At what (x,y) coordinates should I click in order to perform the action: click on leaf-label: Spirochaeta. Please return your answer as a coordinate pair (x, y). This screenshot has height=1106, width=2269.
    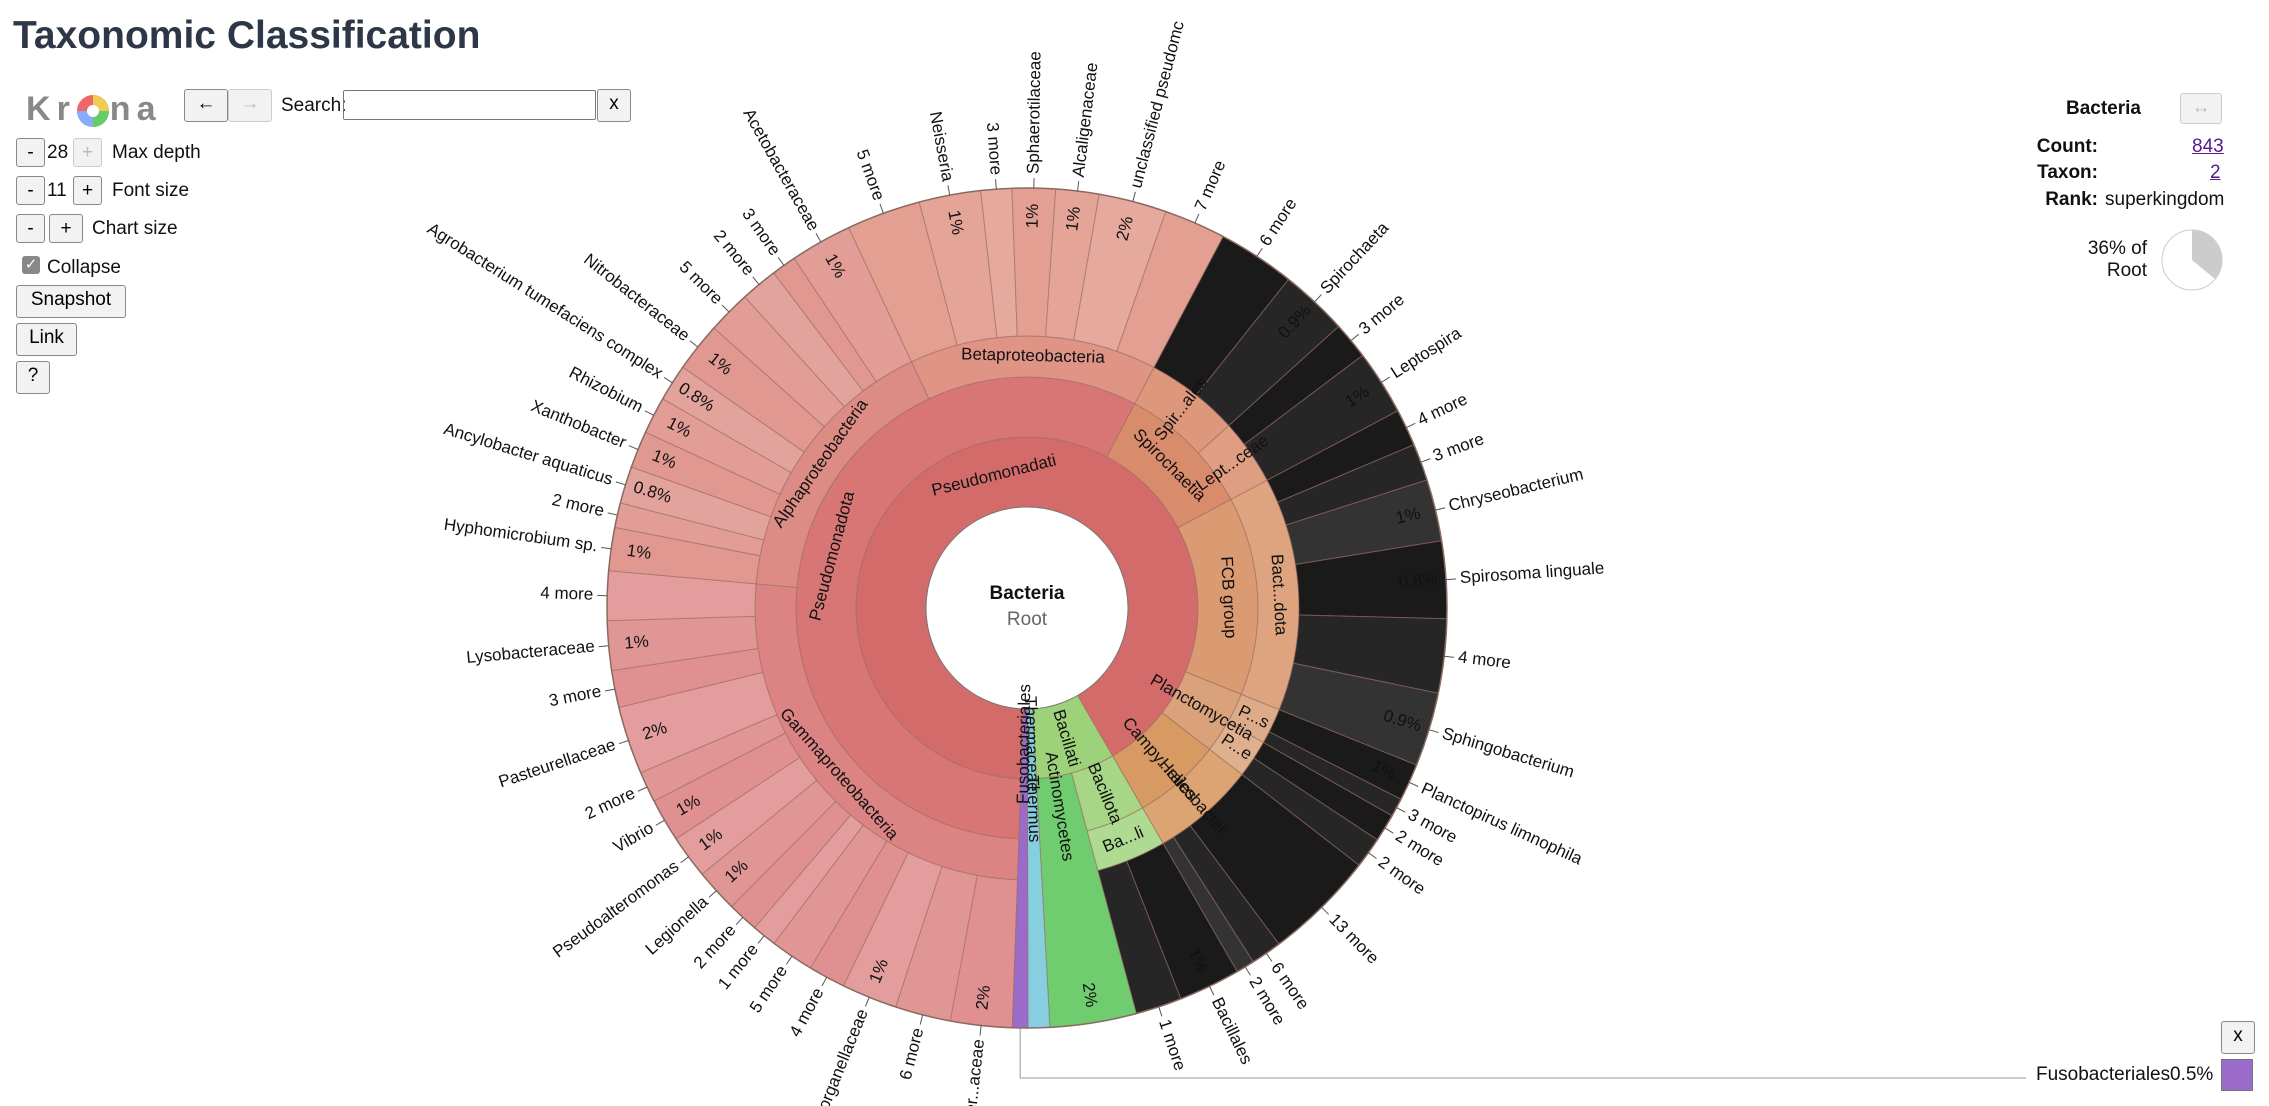
    Looking at the image, I should click on (1354, 258).